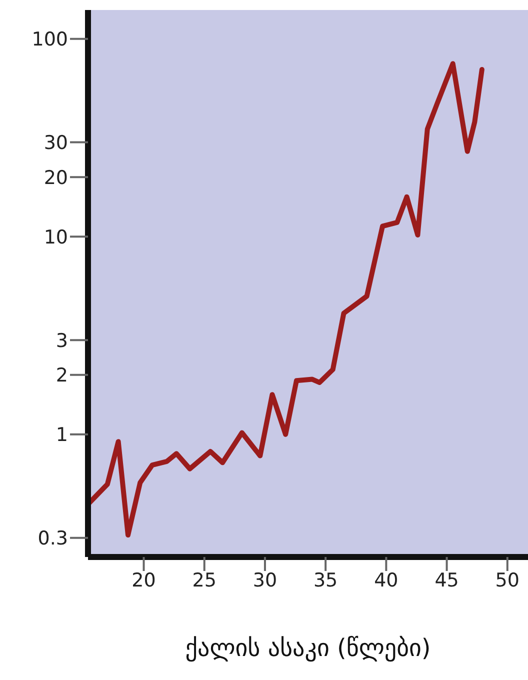  What do you see at coordinates (56, 177) in the screenshot?
I see `y-tick-label: 20` at bounding box center [56, 177].